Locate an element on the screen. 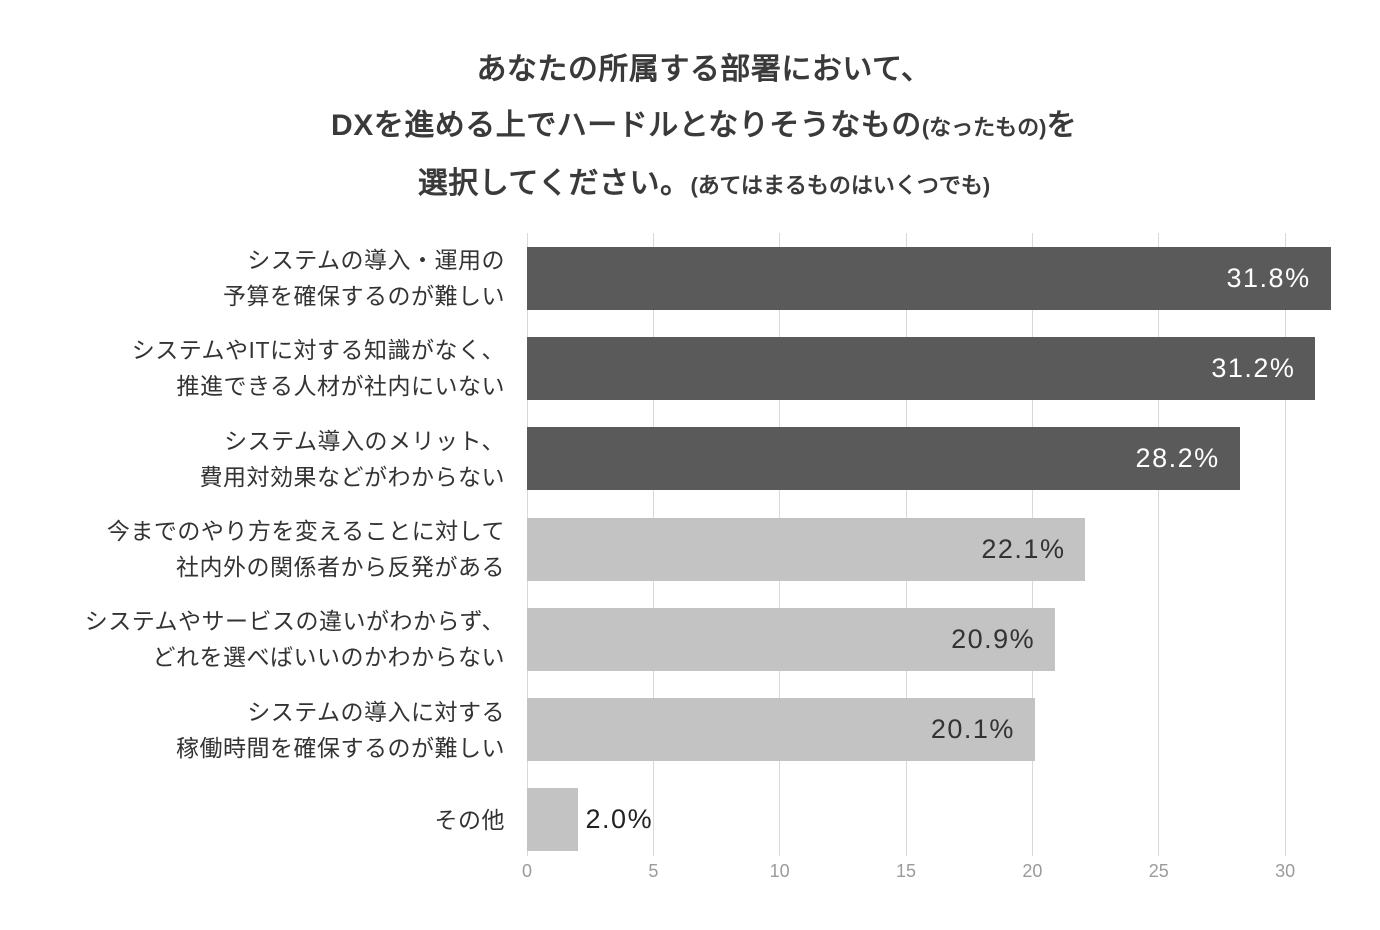  bar-value: 31.2% is located at coordinates (1253, 367).